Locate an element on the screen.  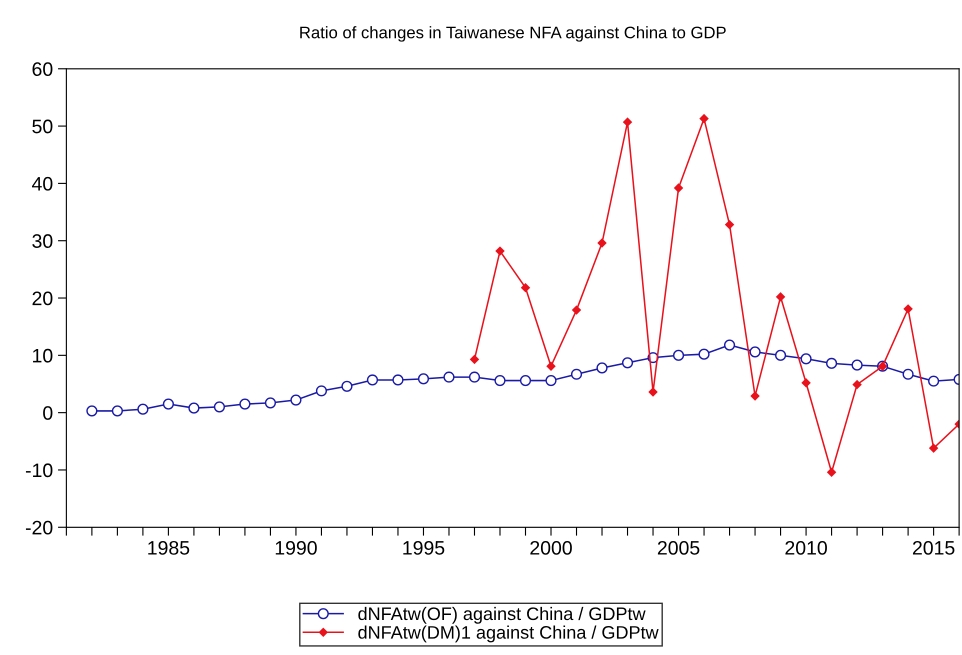
y-tick-label: 10 is located at coordinates (42, 355).